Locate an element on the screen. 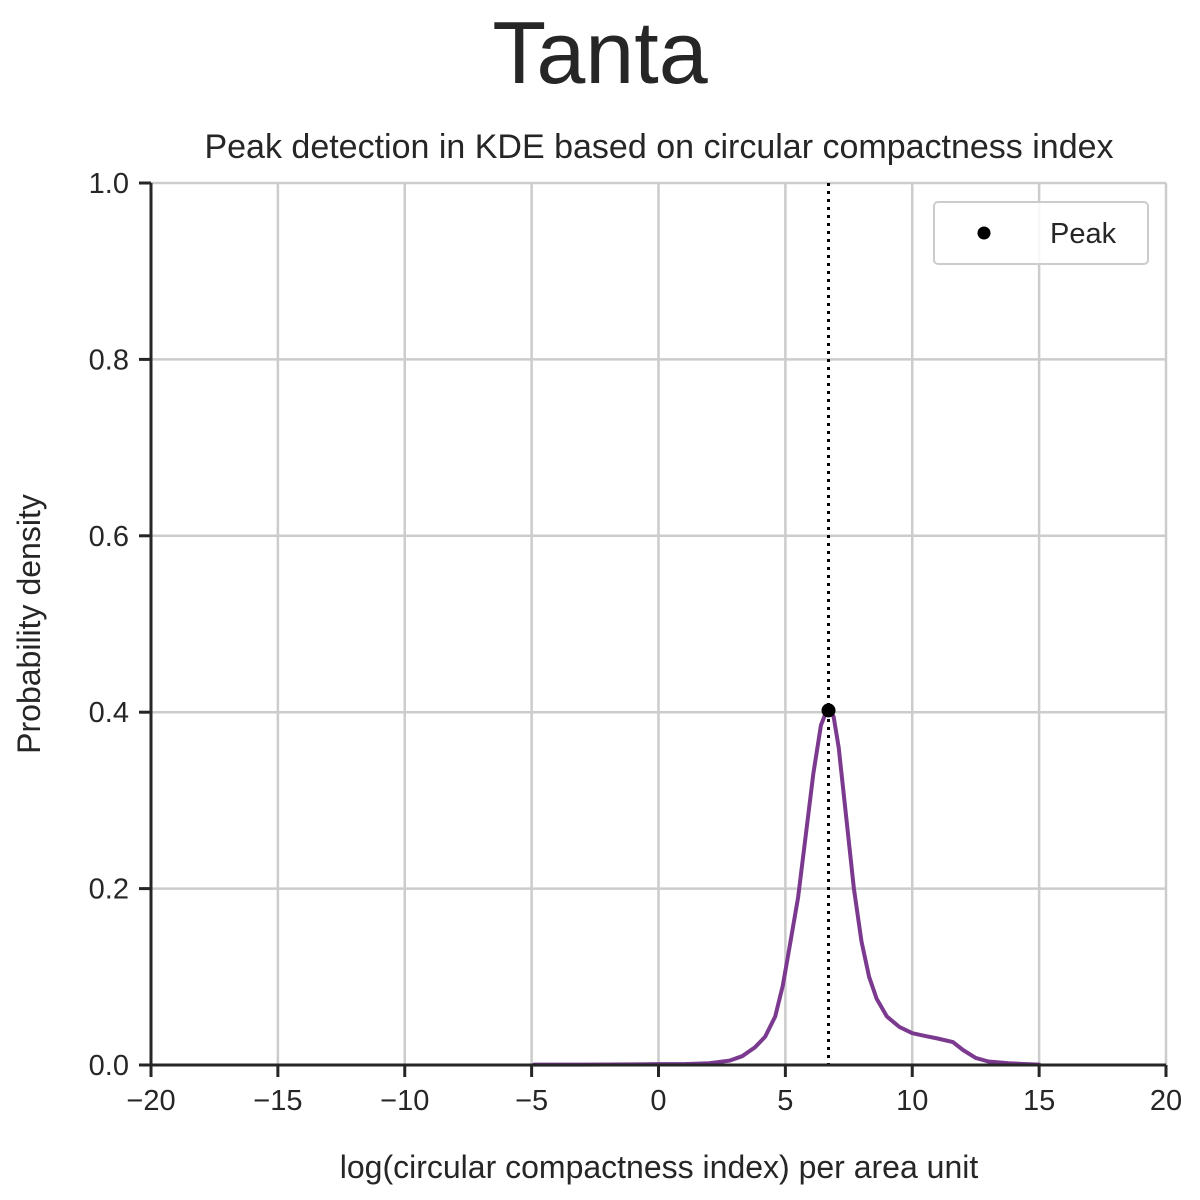 The height and width of the screenshot is (1200, 1200). y-tick-label: 0.4 is located at coordinates (109, 713).